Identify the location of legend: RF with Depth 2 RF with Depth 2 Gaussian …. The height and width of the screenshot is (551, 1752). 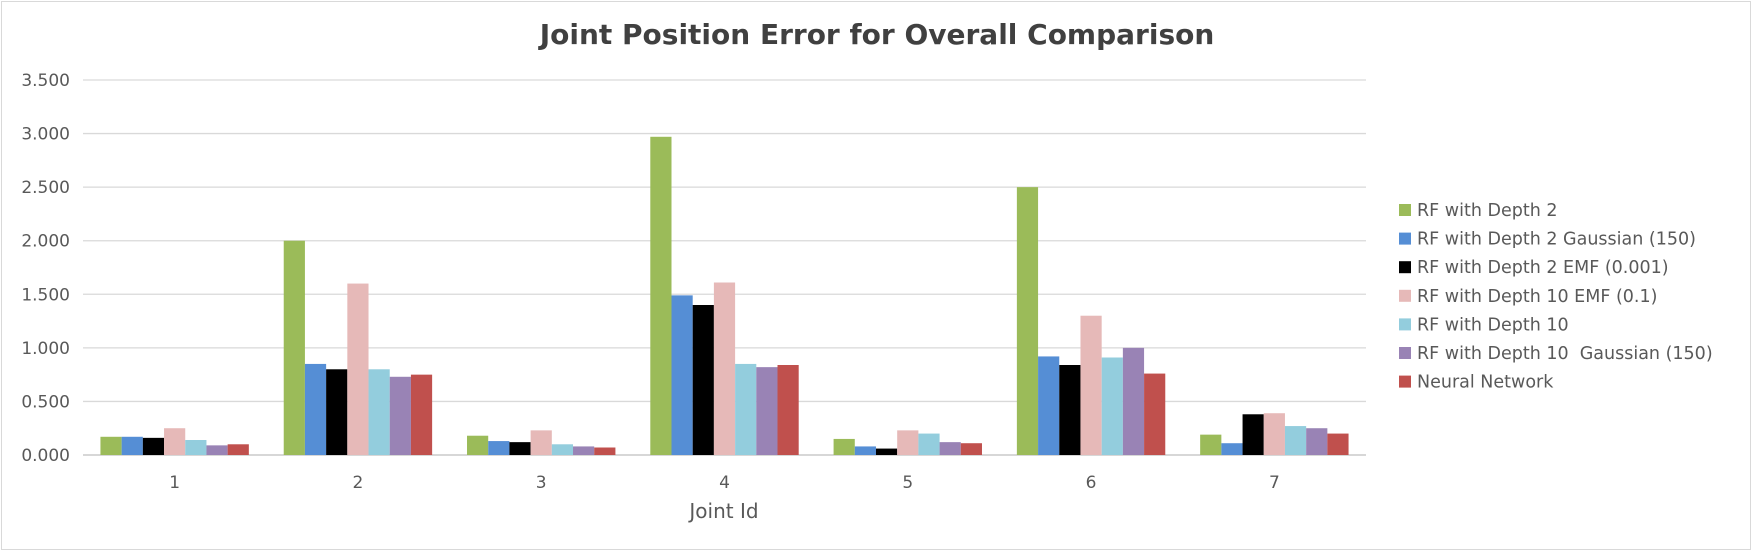
(1556, 297).